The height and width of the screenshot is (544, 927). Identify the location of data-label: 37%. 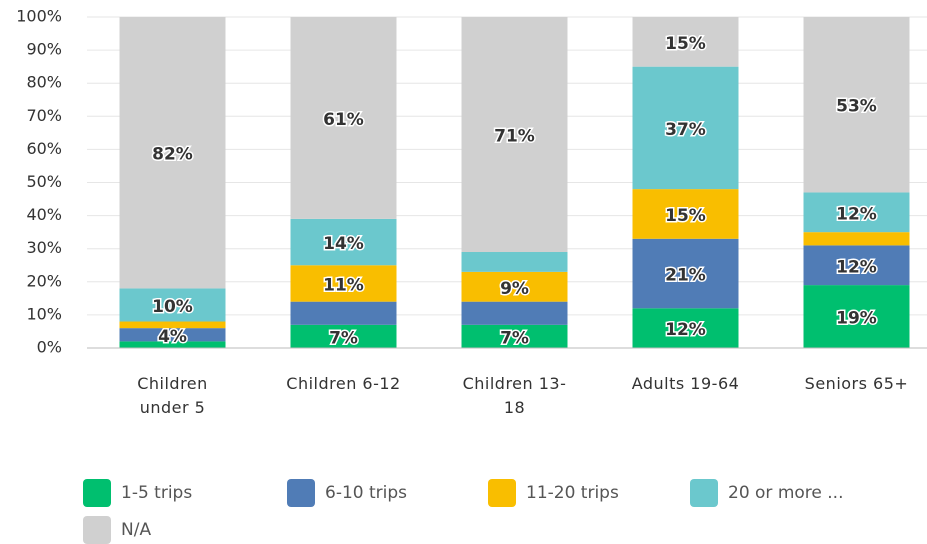
(685, 130).